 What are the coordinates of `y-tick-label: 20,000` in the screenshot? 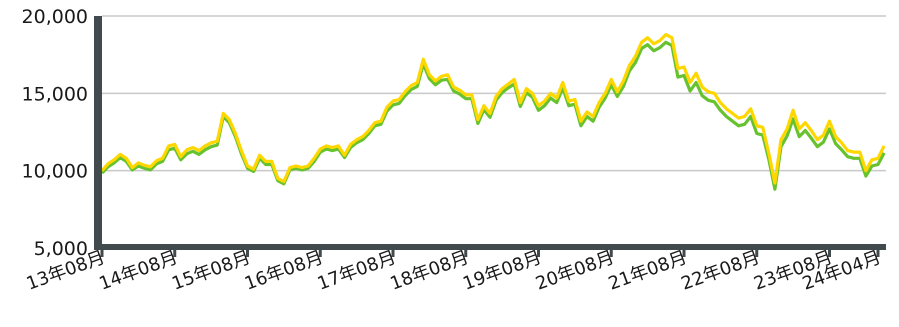 It's located at (55, 17).